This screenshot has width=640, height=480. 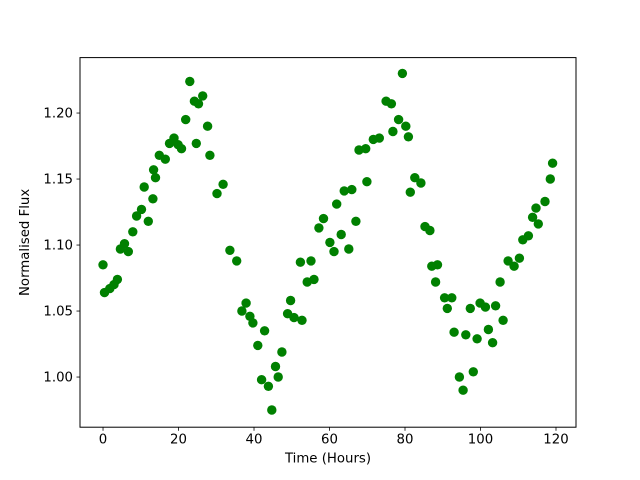 I want to click on y-tick-label: 1.05, so click(x=58, y=312).